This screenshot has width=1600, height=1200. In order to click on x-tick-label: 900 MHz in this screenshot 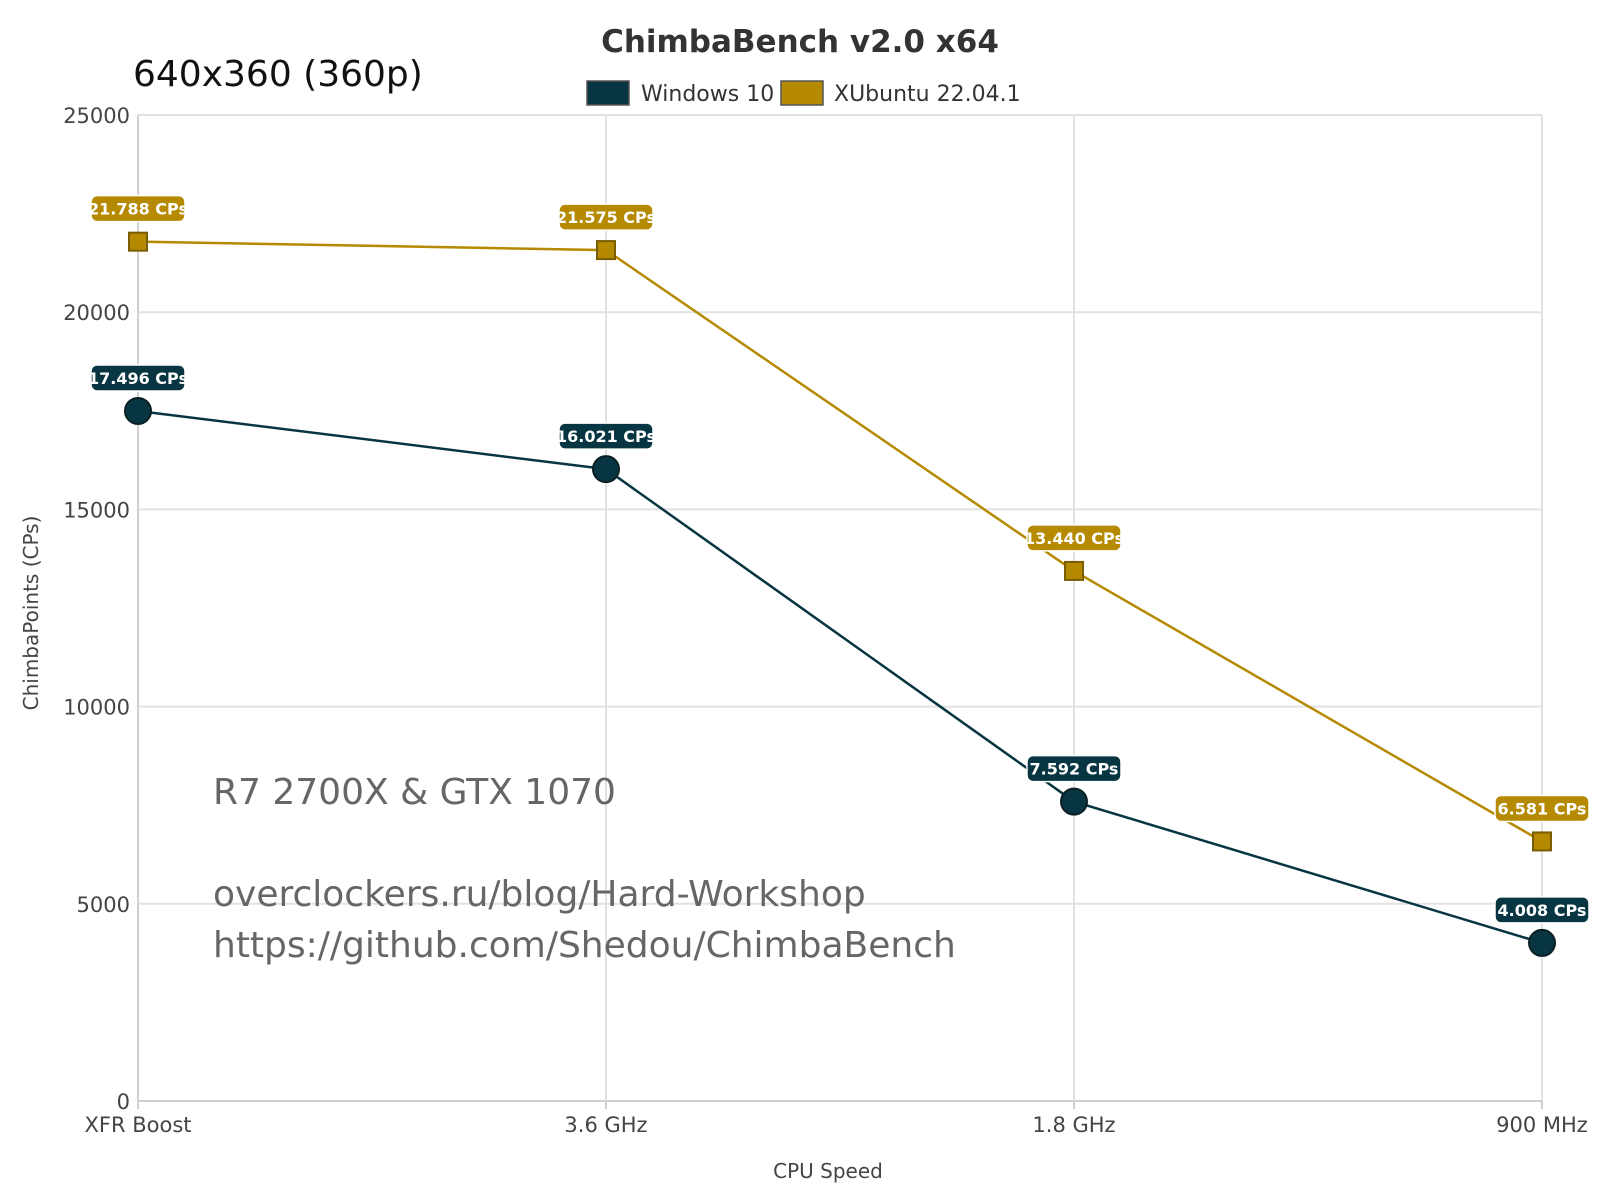, I will do `click(1542, 1125)`.